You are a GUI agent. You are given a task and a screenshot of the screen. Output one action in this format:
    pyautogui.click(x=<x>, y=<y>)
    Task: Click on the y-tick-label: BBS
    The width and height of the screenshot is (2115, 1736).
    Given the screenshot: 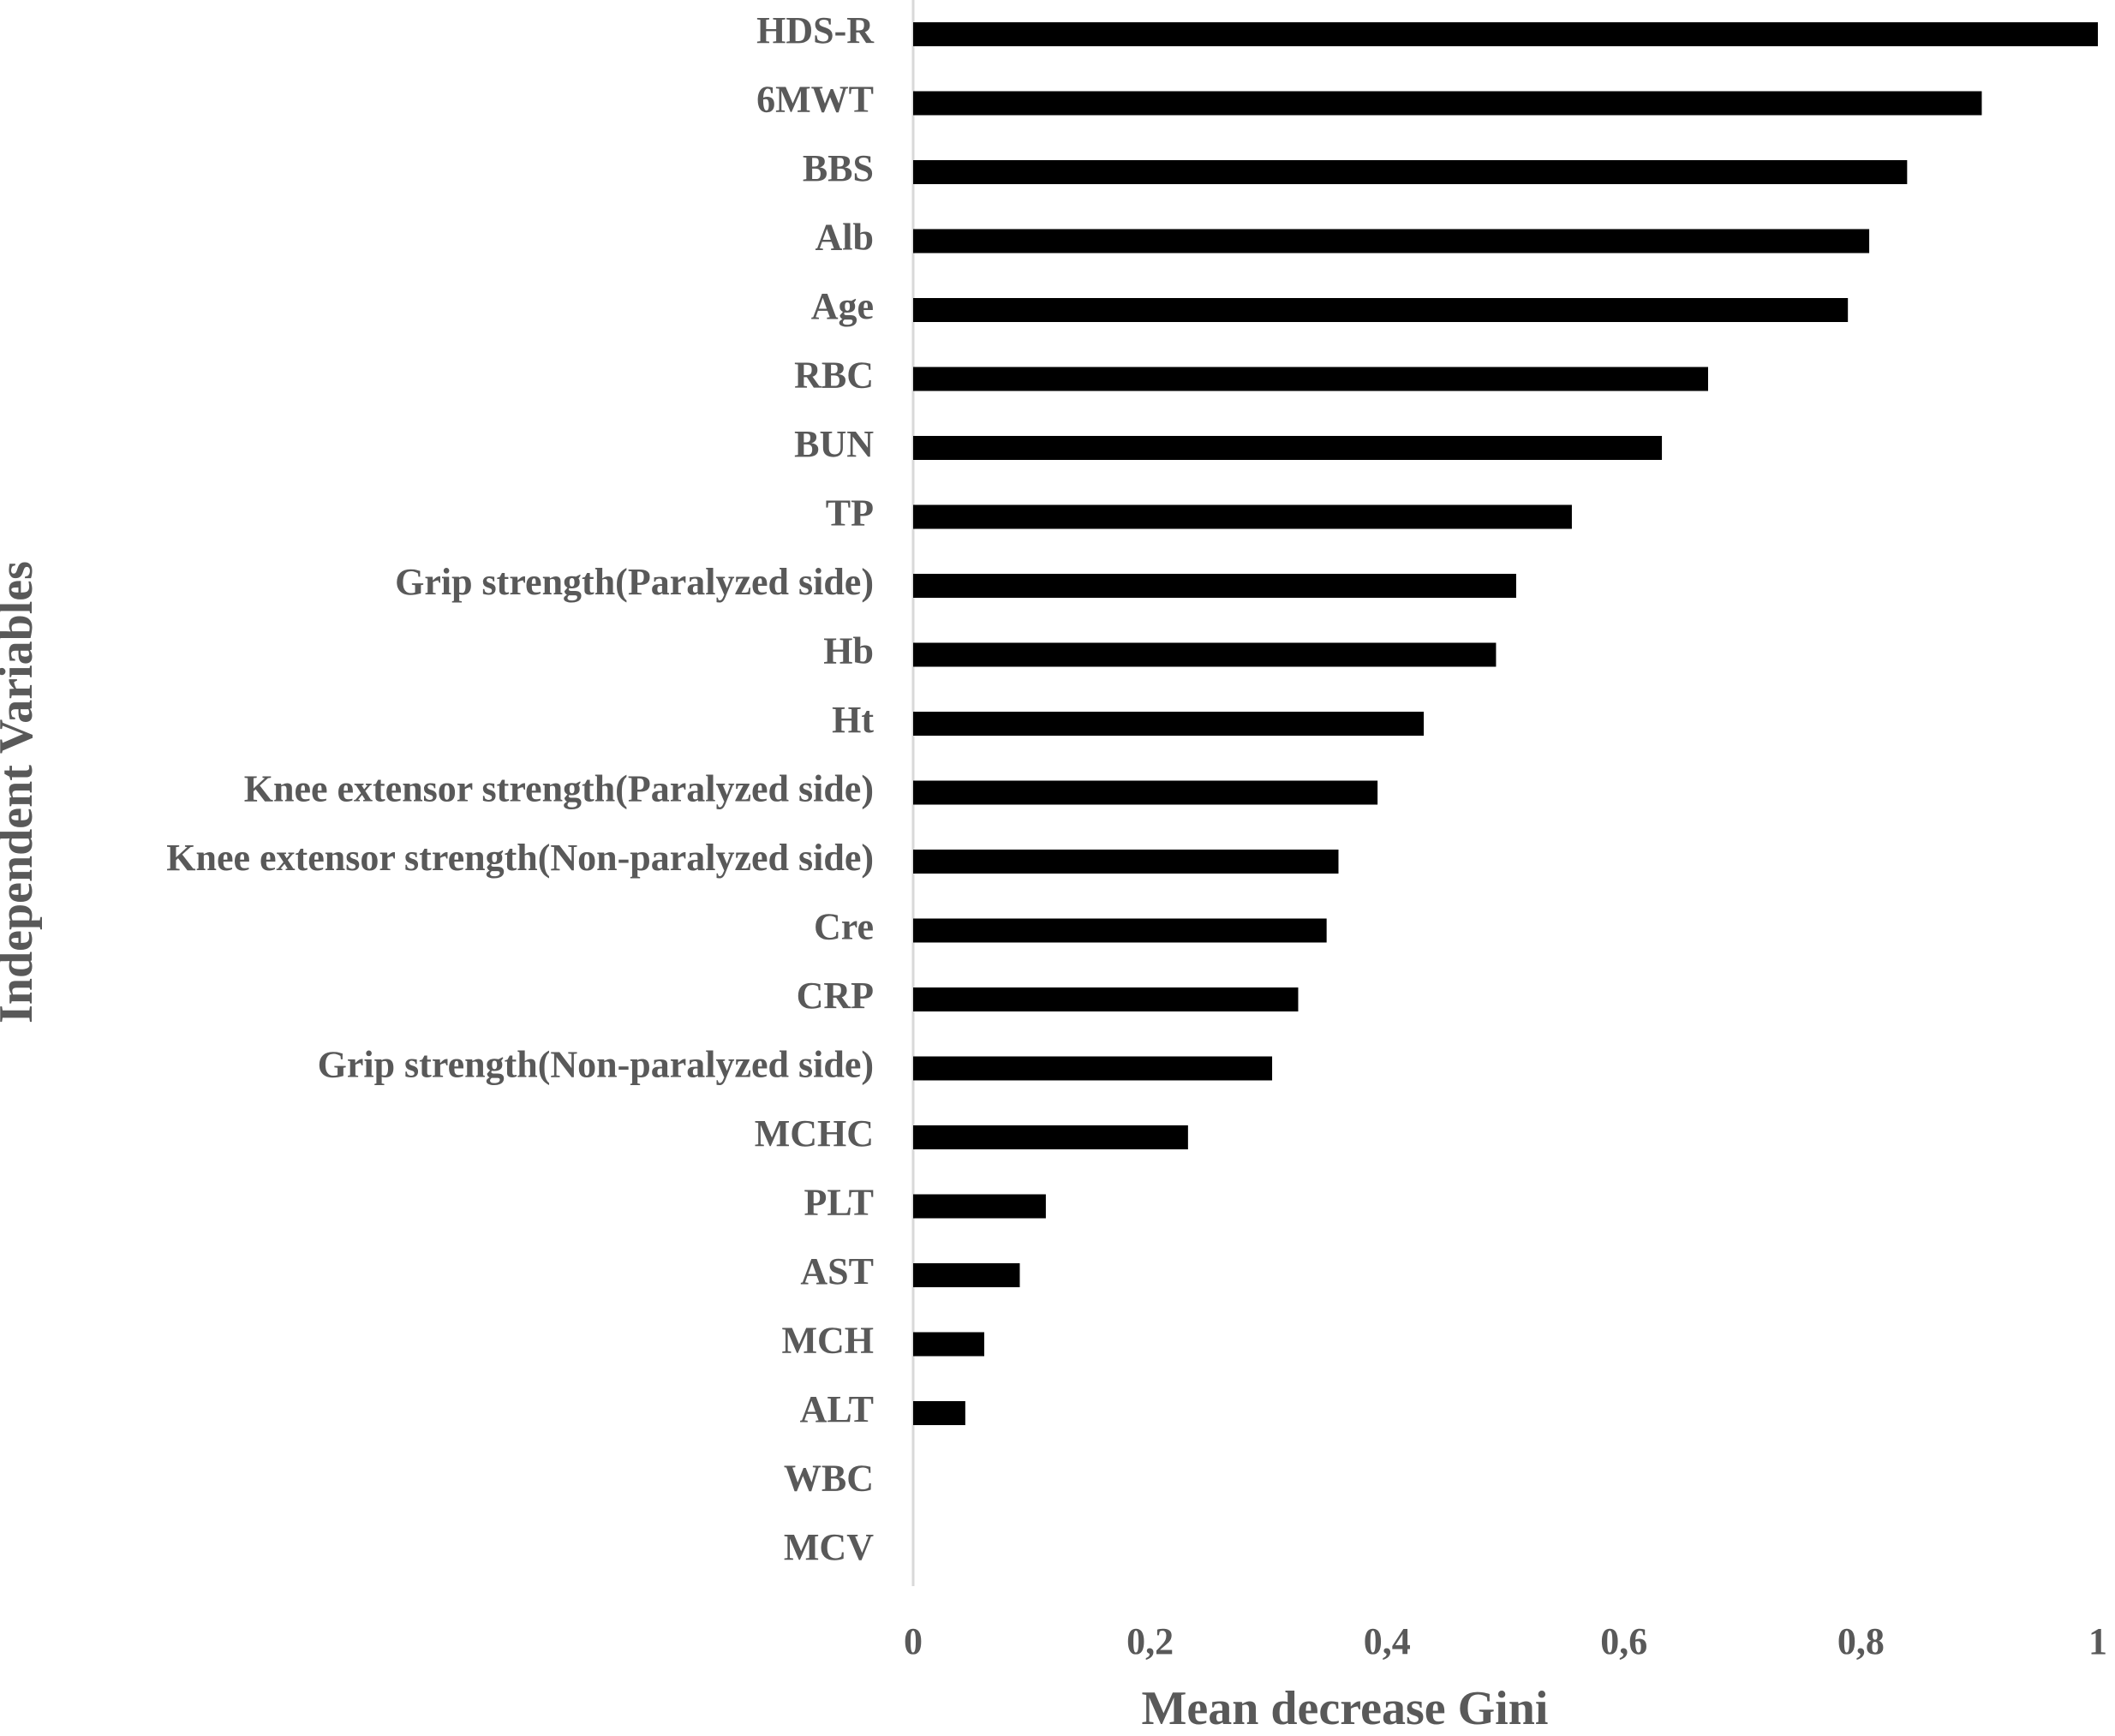 What is the action you would take?
    pyautogui.click(x=838, y=168)
    